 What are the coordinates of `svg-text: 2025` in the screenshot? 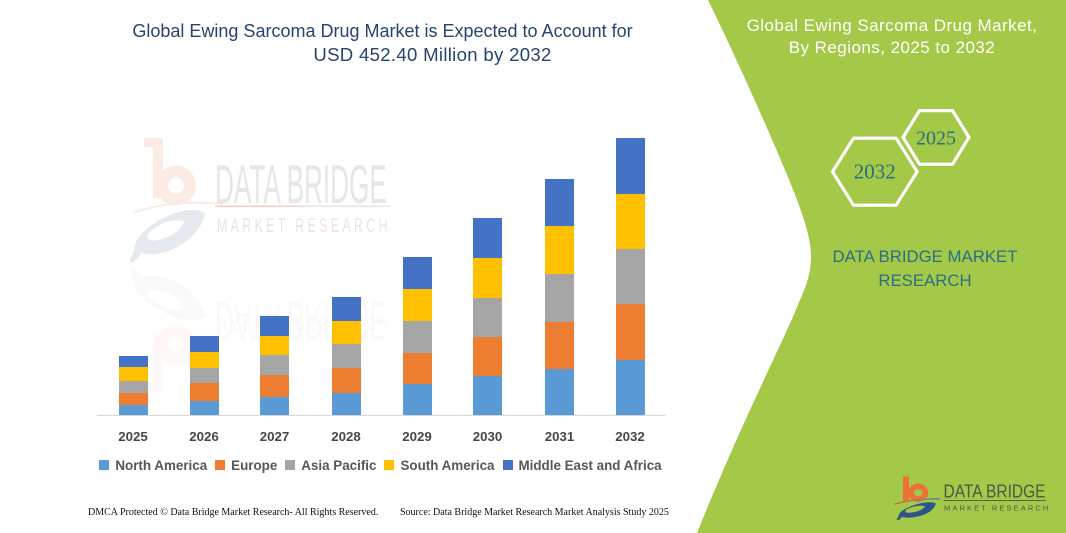 It's located at (936, 139).